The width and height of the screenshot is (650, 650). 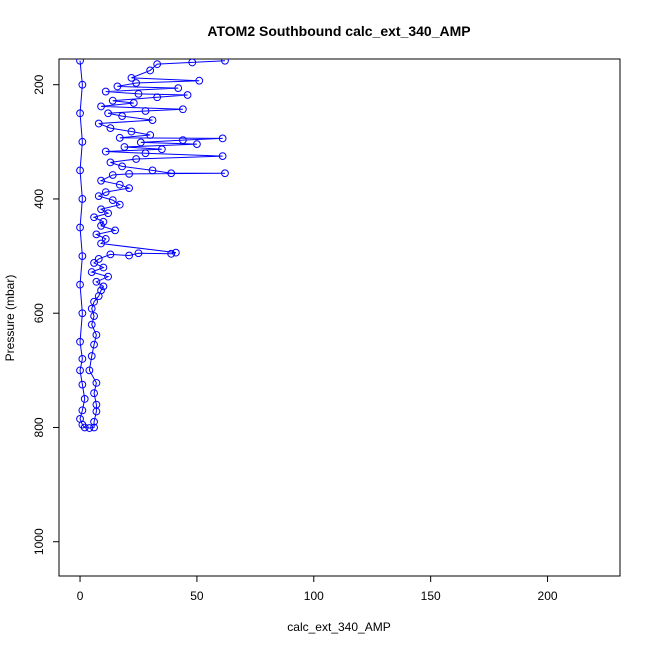 What do you see at coordinates (431, 596) in the screenshot?
I see `x-tick-label: 150` at bounding box center [431, 596].